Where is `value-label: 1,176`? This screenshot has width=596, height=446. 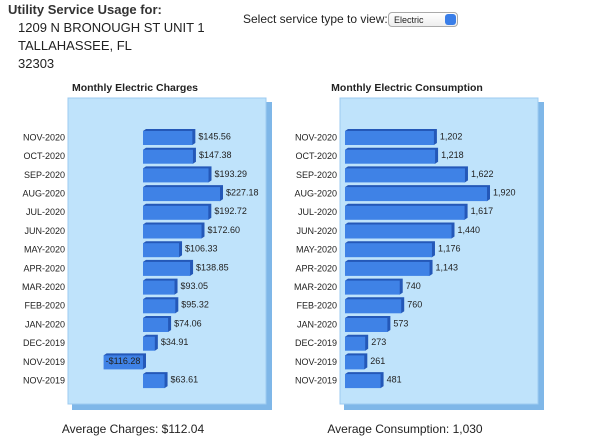
value-label: 1,176 is located at coordinates (449, 249).